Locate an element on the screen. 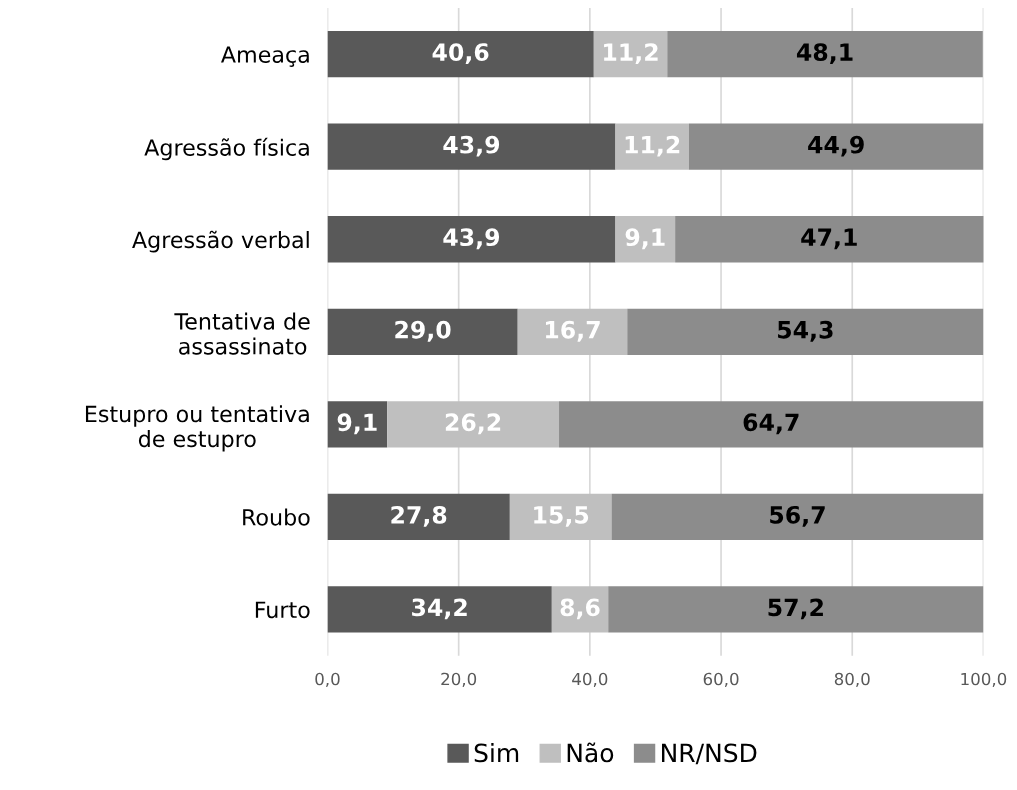  x-tick-label: 60,0 is located at coordinates (721, 679).